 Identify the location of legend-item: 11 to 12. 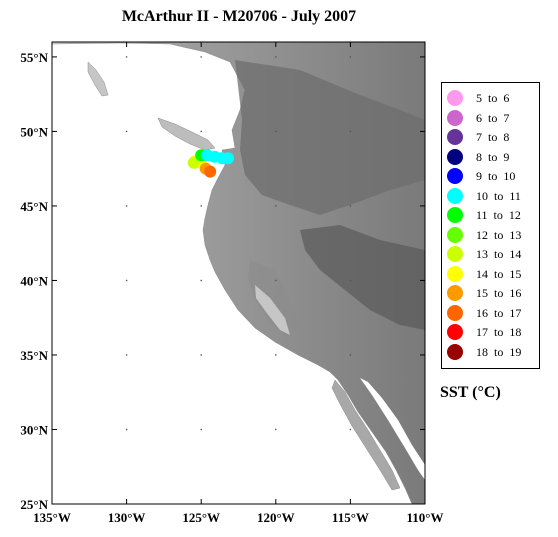
(491, 215).